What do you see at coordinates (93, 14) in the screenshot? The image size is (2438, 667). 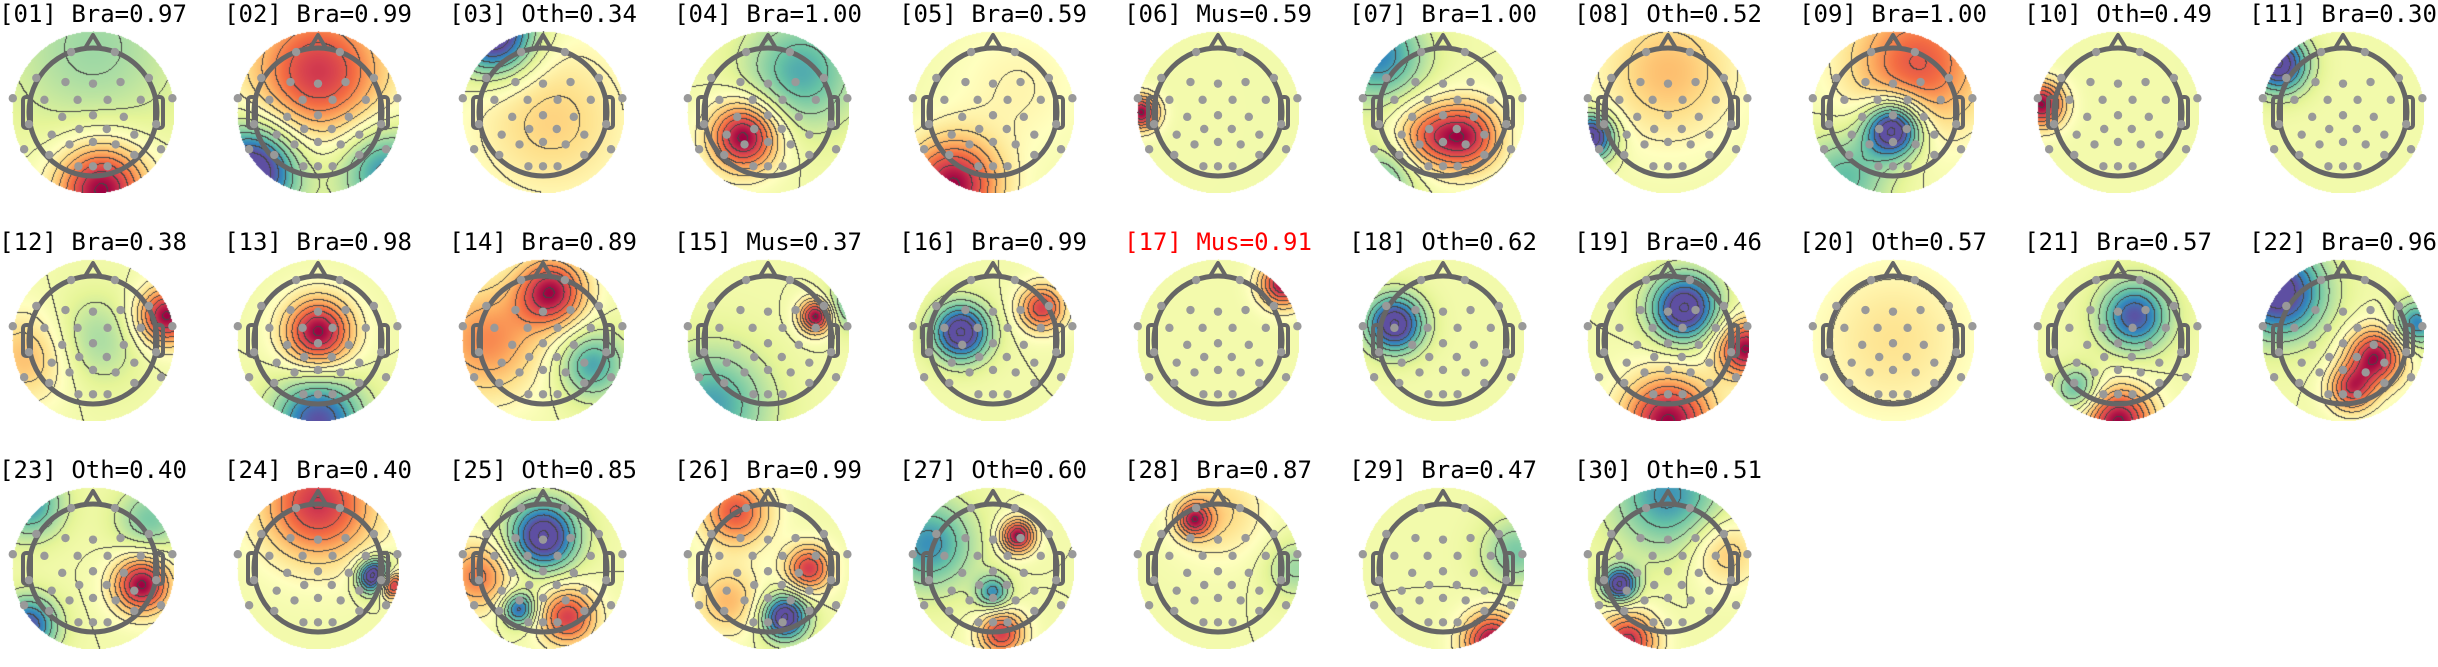 I see `panel-title: [01] Bra=0.97` at bounding box center [93, 14].